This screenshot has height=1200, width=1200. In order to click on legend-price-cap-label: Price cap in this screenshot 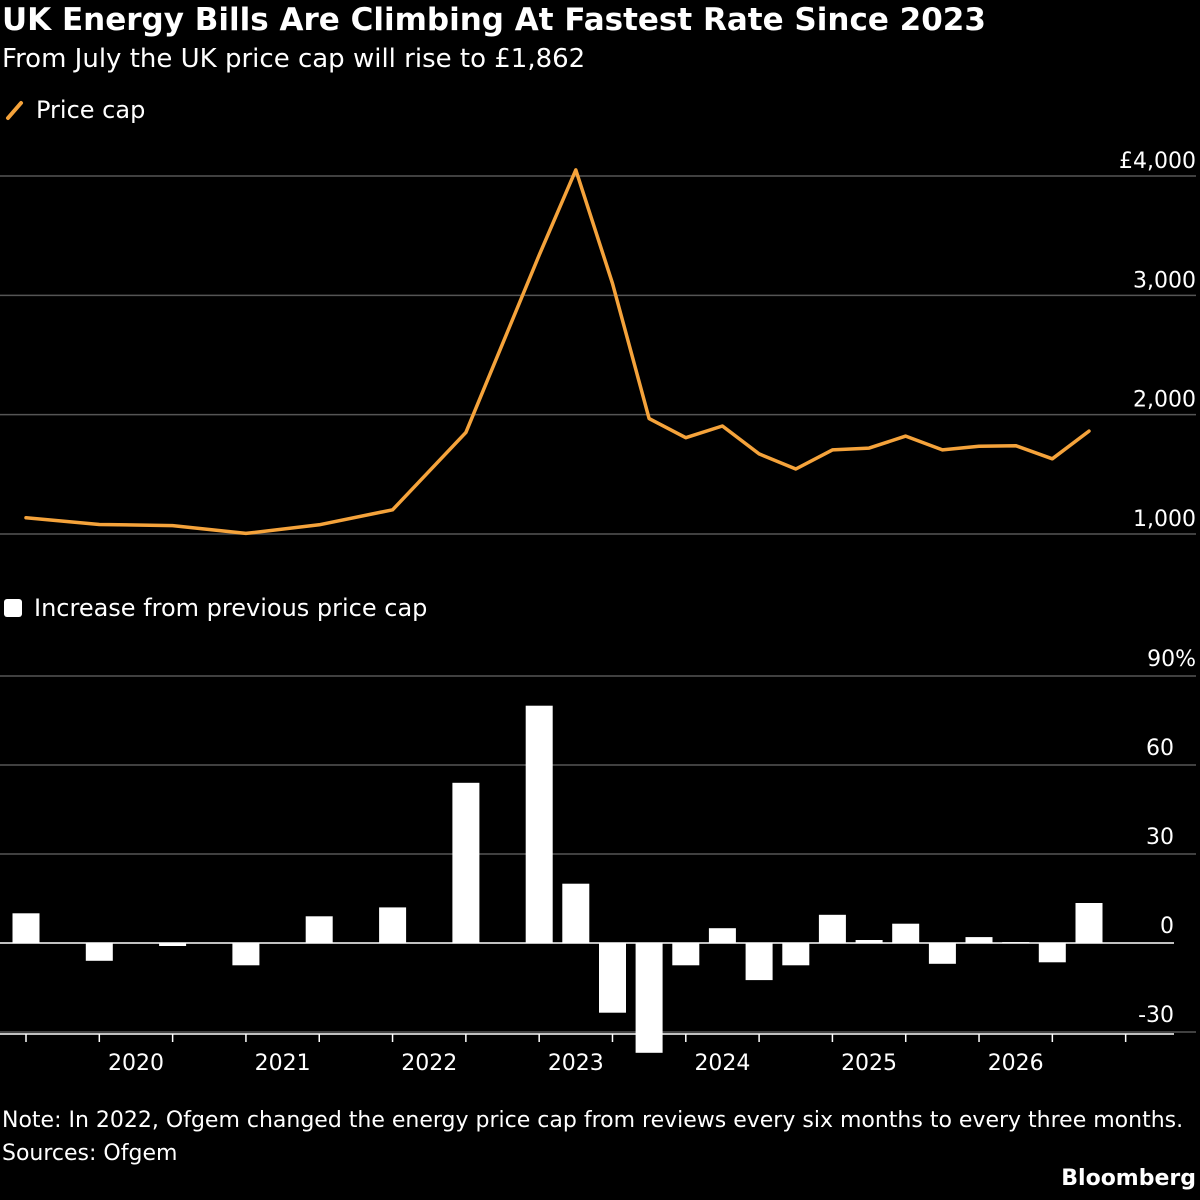, I will do `click(91, 110)`.